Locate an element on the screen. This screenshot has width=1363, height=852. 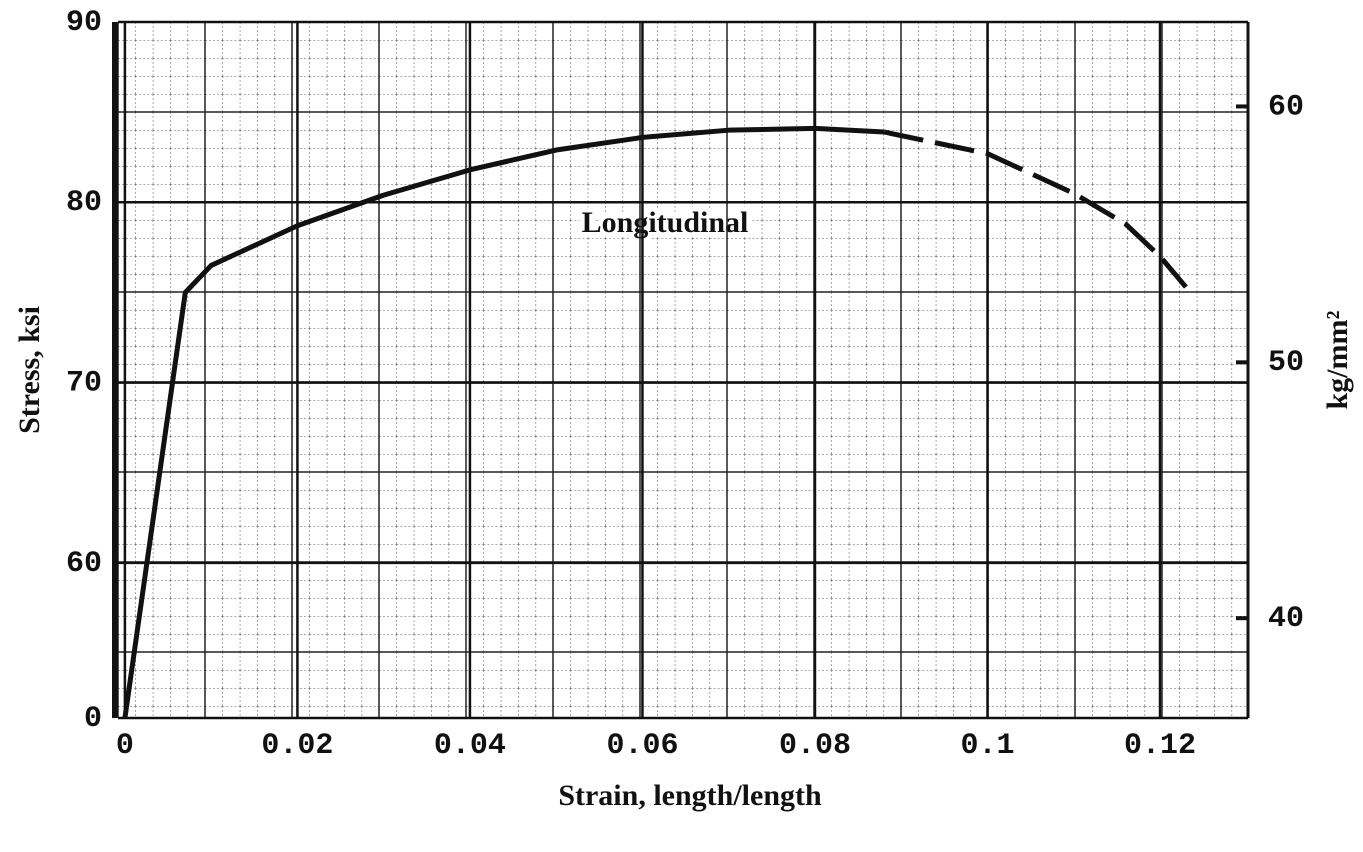
y-axis-label: Stress, ksi is located at coordinates (29, 370).